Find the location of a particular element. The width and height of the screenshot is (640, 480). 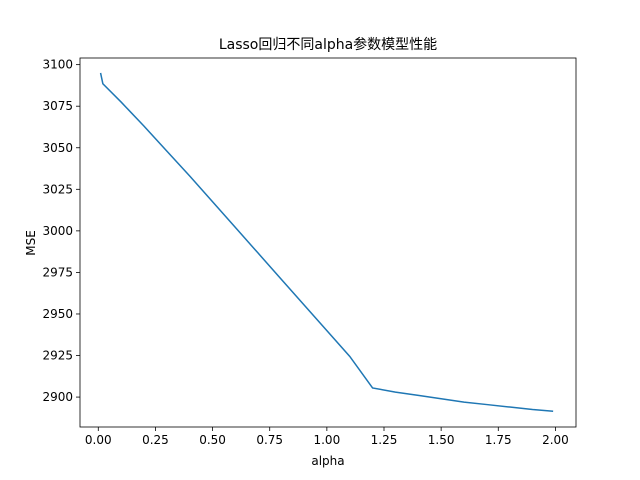

y-tick-label: 2950 is located at coordinates (57, 314).